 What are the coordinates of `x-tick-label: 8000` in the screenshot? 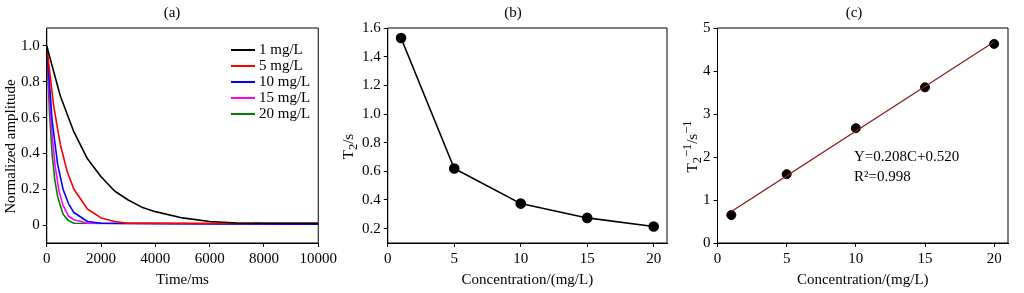 It's located at (263, 257).